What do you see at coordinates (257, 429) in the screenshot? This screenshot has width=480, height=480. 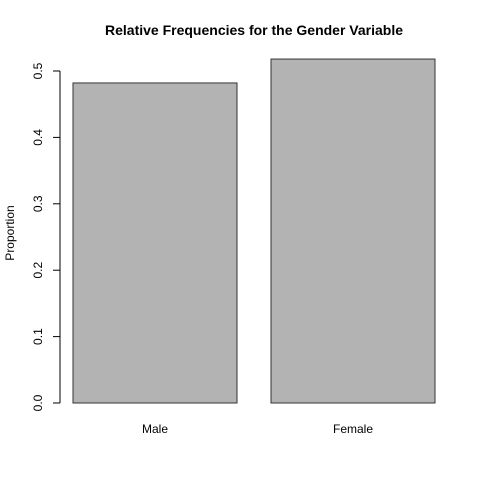 I see `x-axis-labels: Male Female` at bounding box center [257, 429].